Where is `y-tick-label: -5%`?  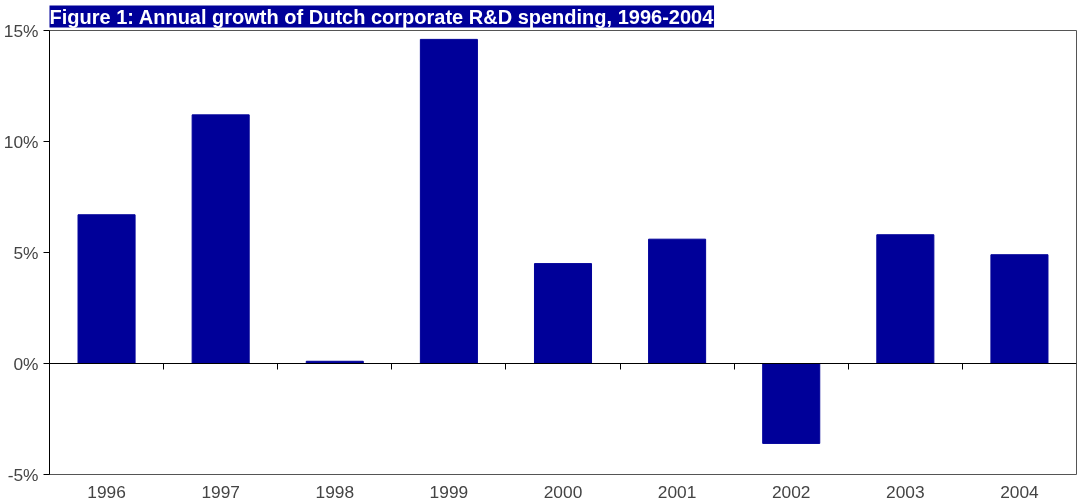
y-tick-label: -5% is located at coordinates (23, 474).